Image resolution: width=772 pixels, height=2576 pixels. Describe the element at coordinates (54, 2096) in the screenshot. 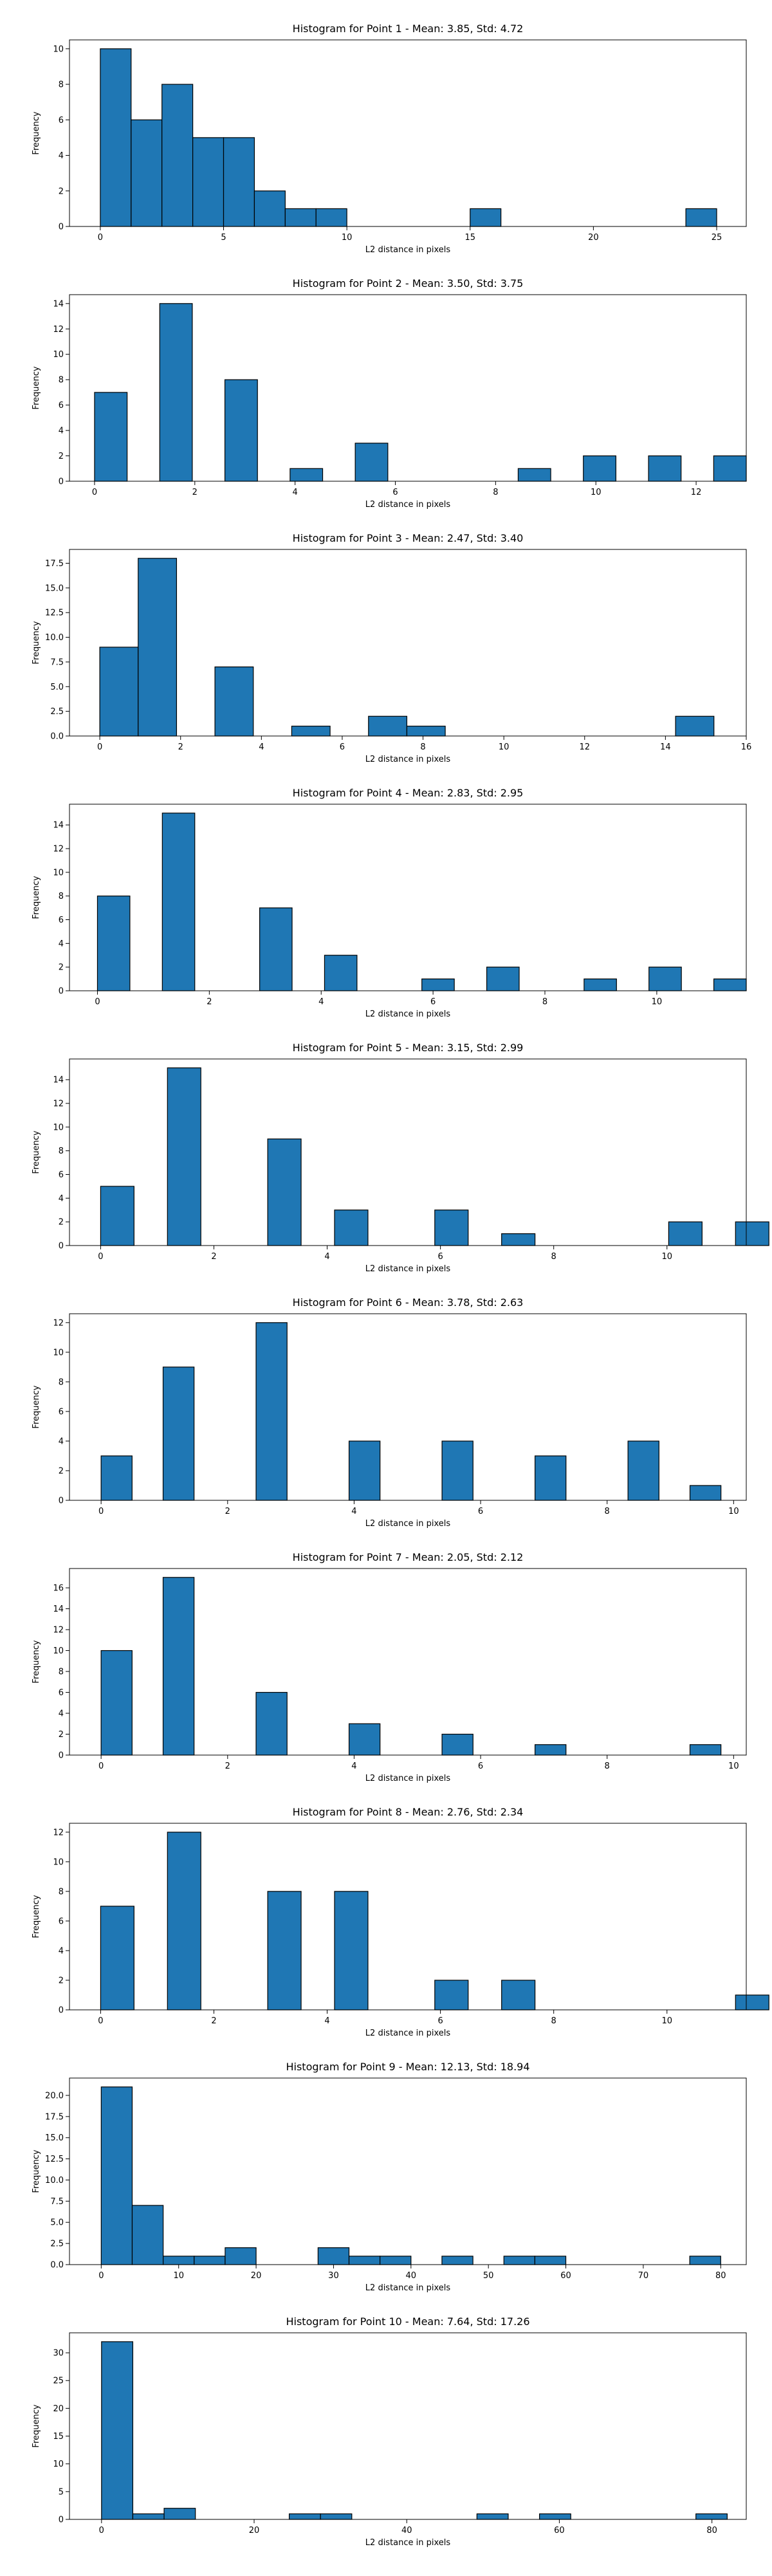

I see `y-tick-label: 20.0` at that location.